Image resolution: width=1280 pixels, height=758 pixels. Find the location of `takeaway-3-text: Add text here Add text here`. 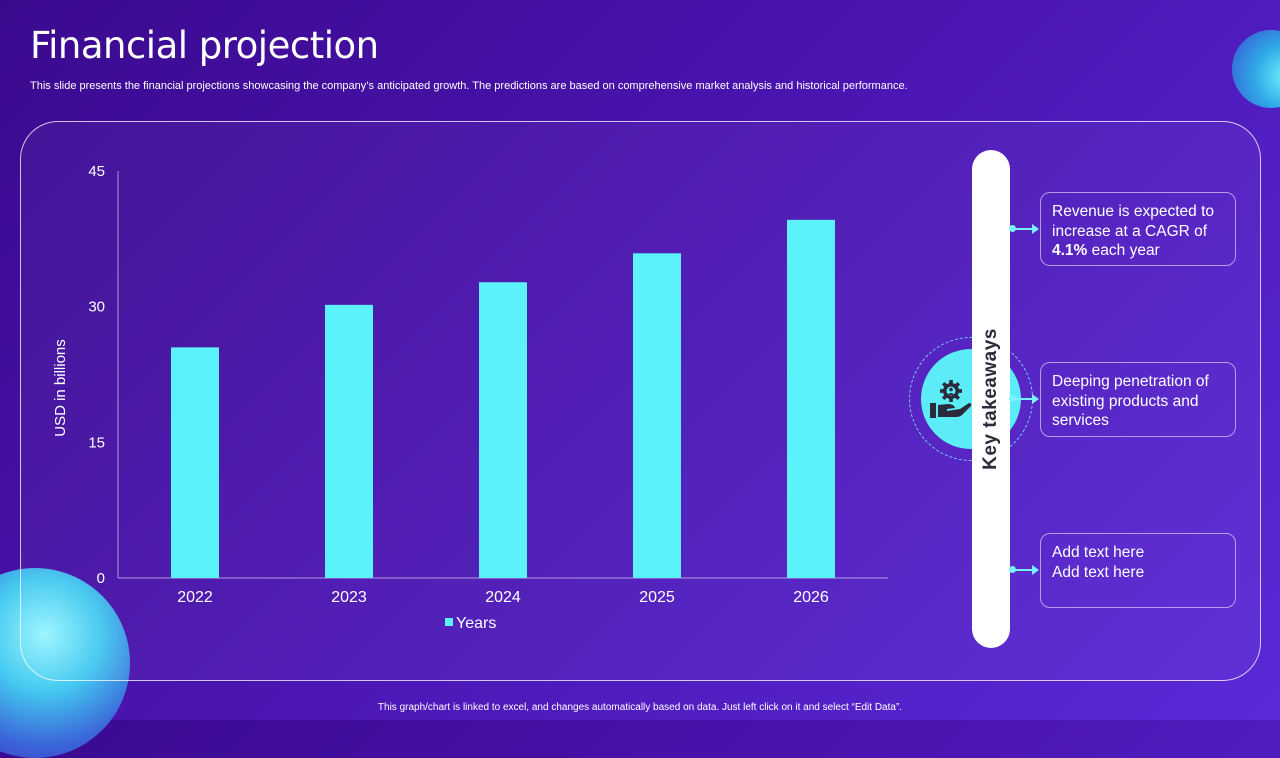

takeaway-3-text: Add text here Add text here is located at coordinates (1098, 562).